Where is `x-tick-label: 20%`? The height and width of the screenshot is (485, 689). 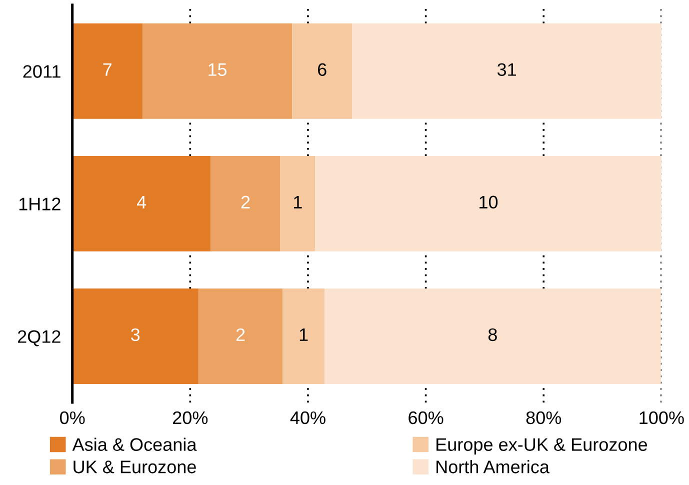
x-tick-label: 20% is located at coordinates (190, 417).